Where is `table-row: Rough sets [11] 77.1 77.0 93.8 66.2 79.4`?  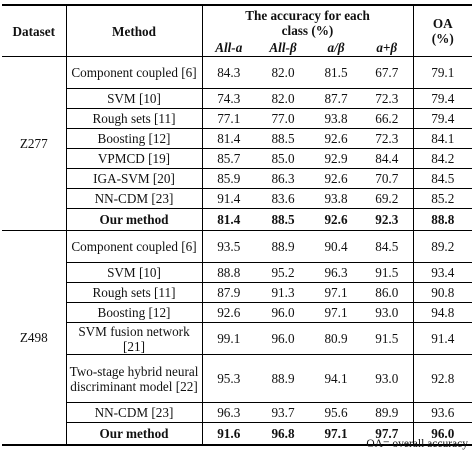
table-row: Rough sets [11] 77.1 77.0 93.8 66.2 79.4 is located at coordinates (237, 118).